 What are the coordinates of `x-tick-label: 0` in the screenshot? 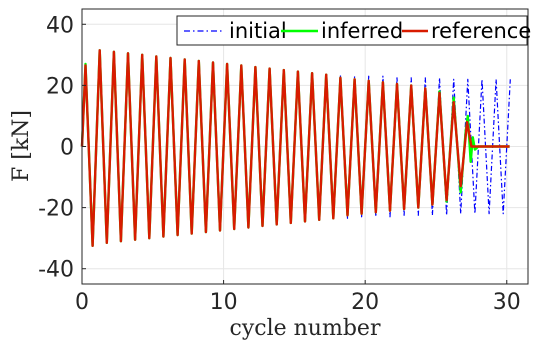 It's located at (82, 302).